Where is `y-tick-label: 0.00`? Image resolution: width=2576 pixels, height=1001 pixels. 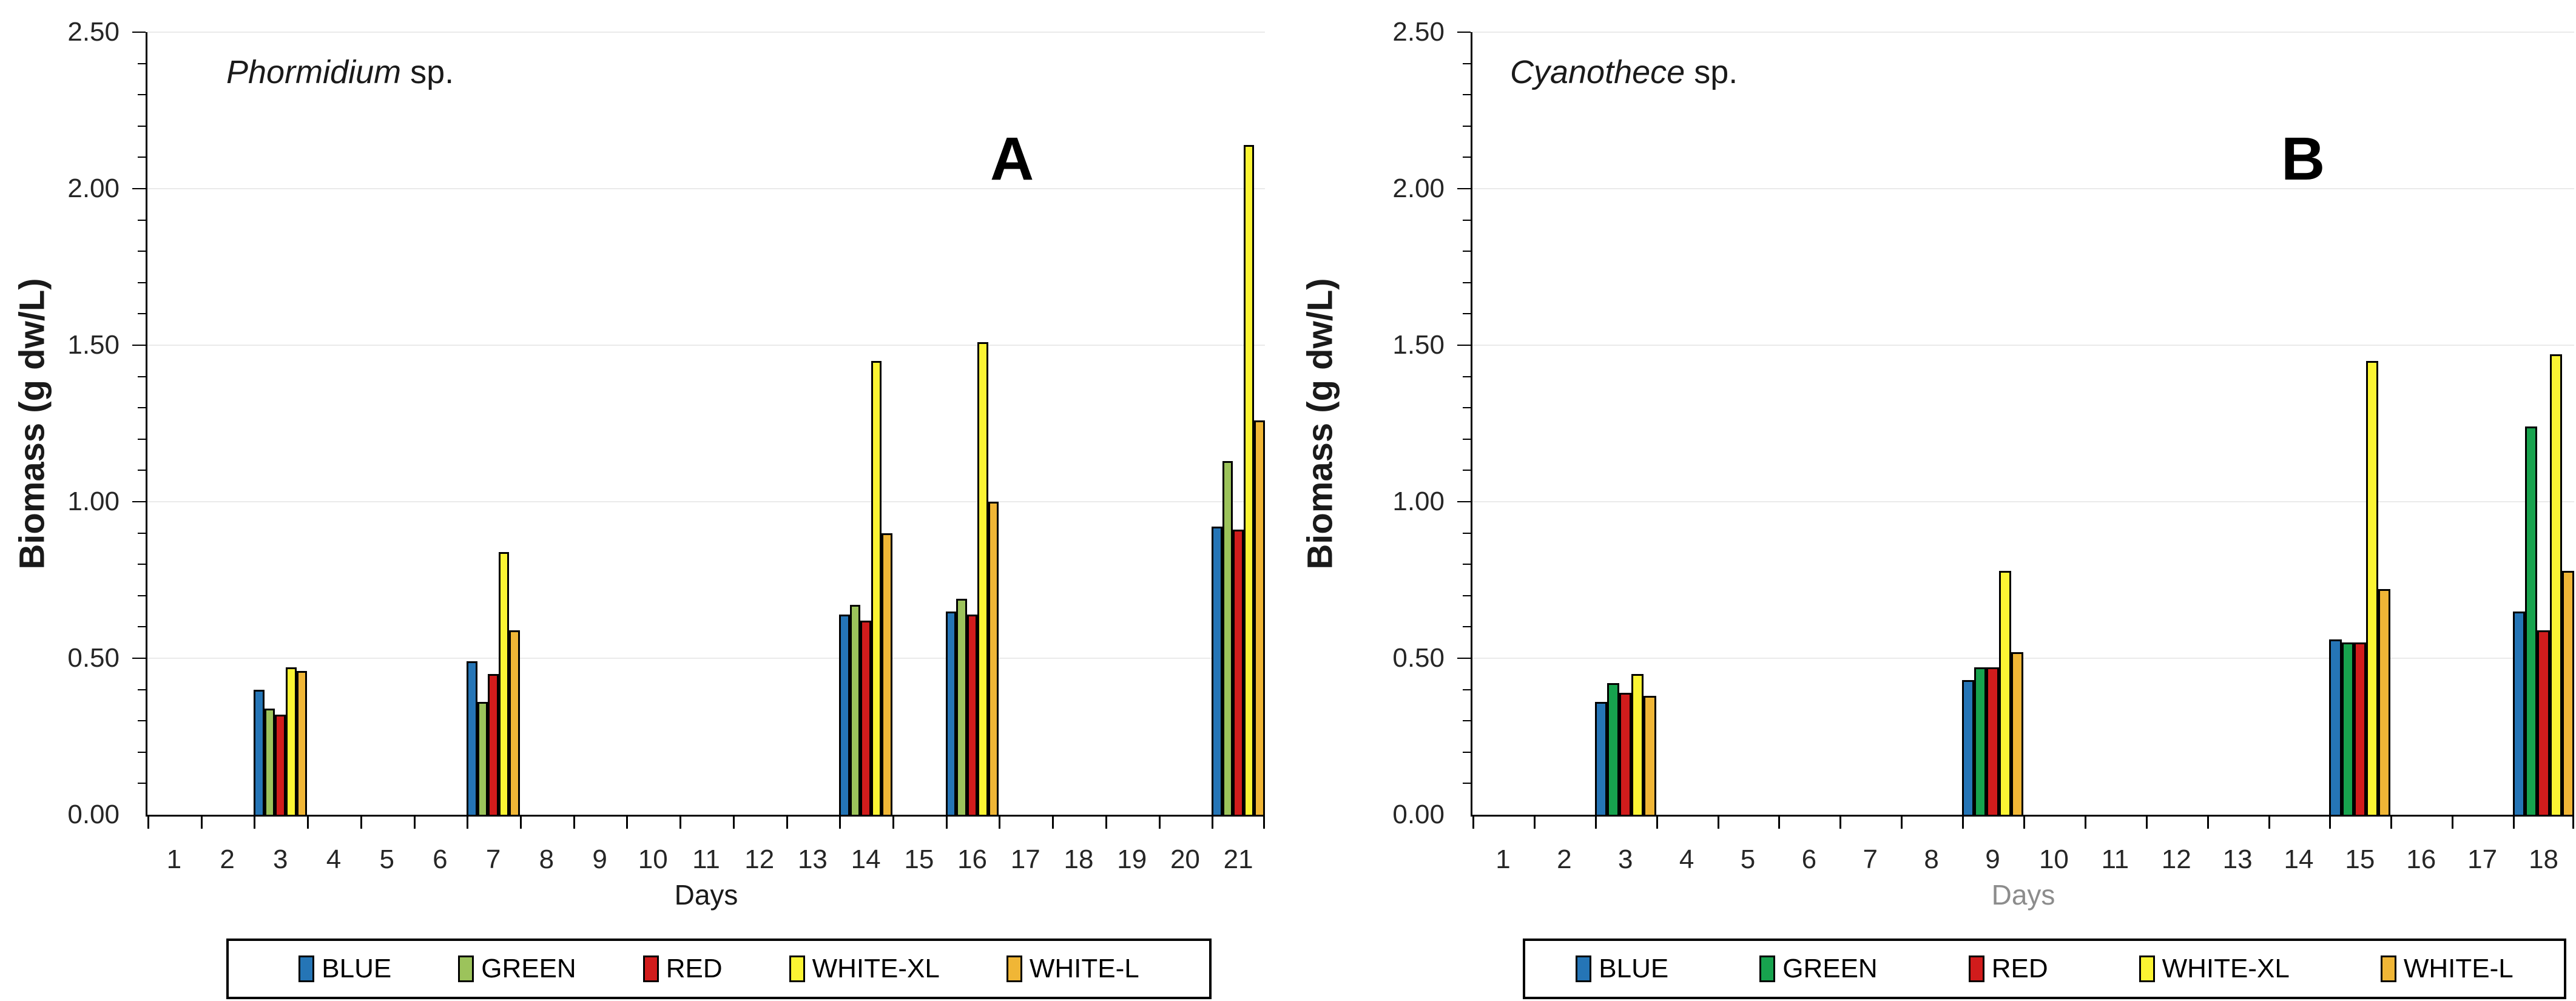
y-tick-label: 0.00 is located at coordinates (93, 814).